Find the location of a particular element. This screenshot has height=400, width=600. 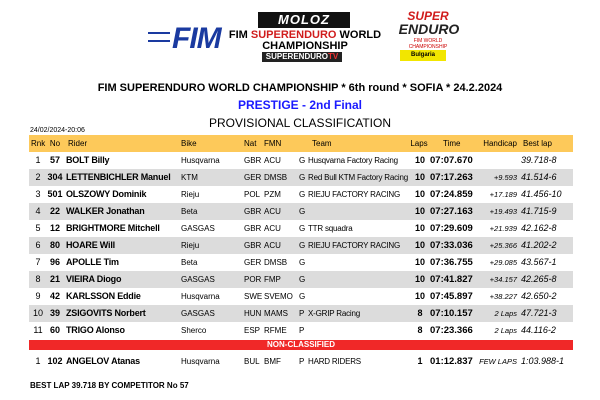

col-laps: Laps is located at coordinates (419, 143).